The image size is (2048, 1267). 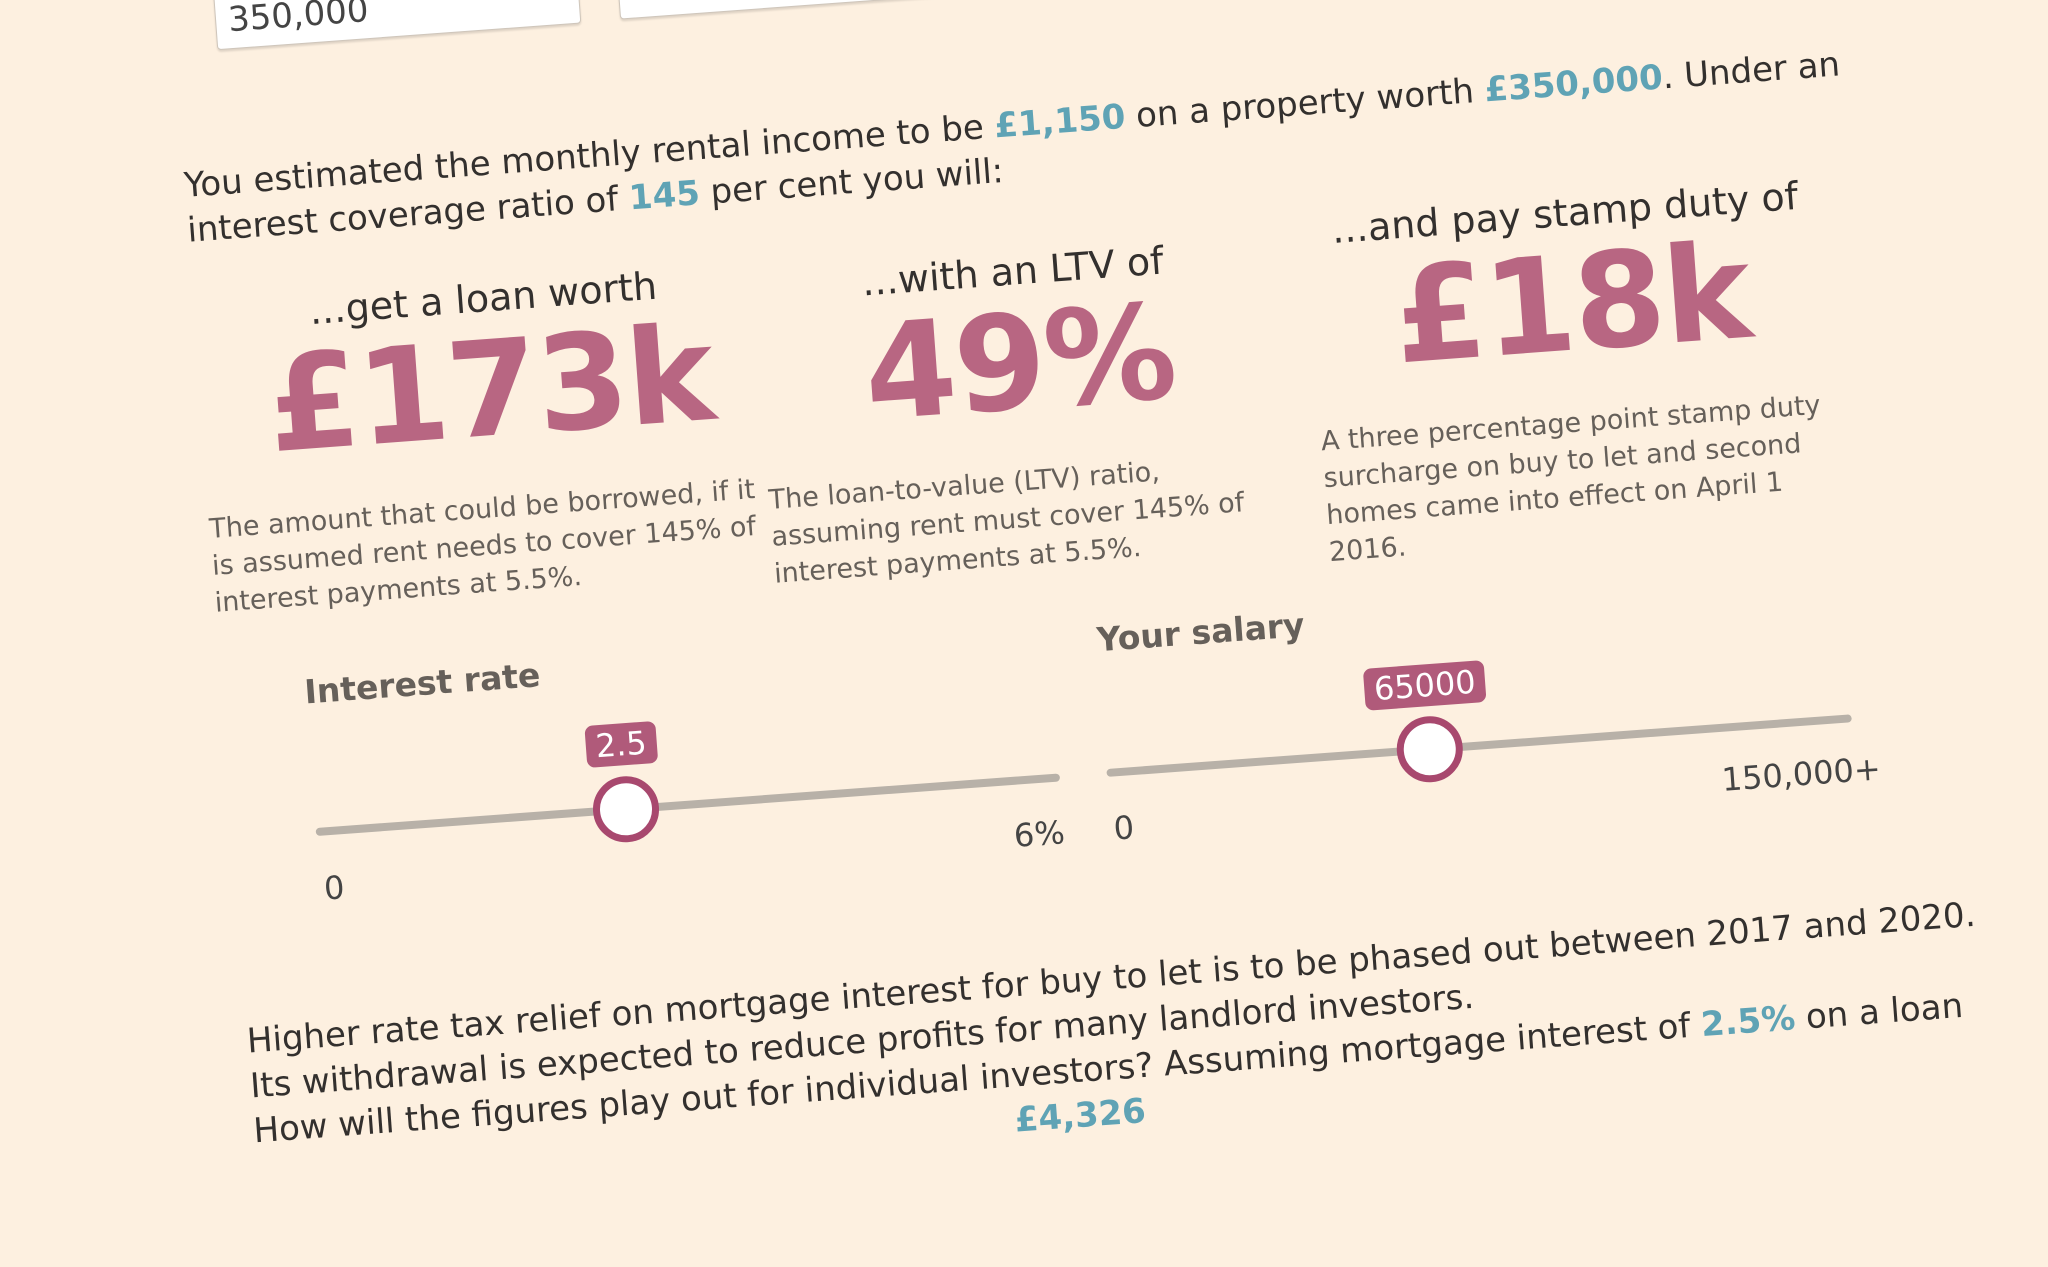 What do you see at coordinates (1801, 774) in the screenshot?
I see `salary-max-label: 150,000+` at bounding box center [1801, 774].